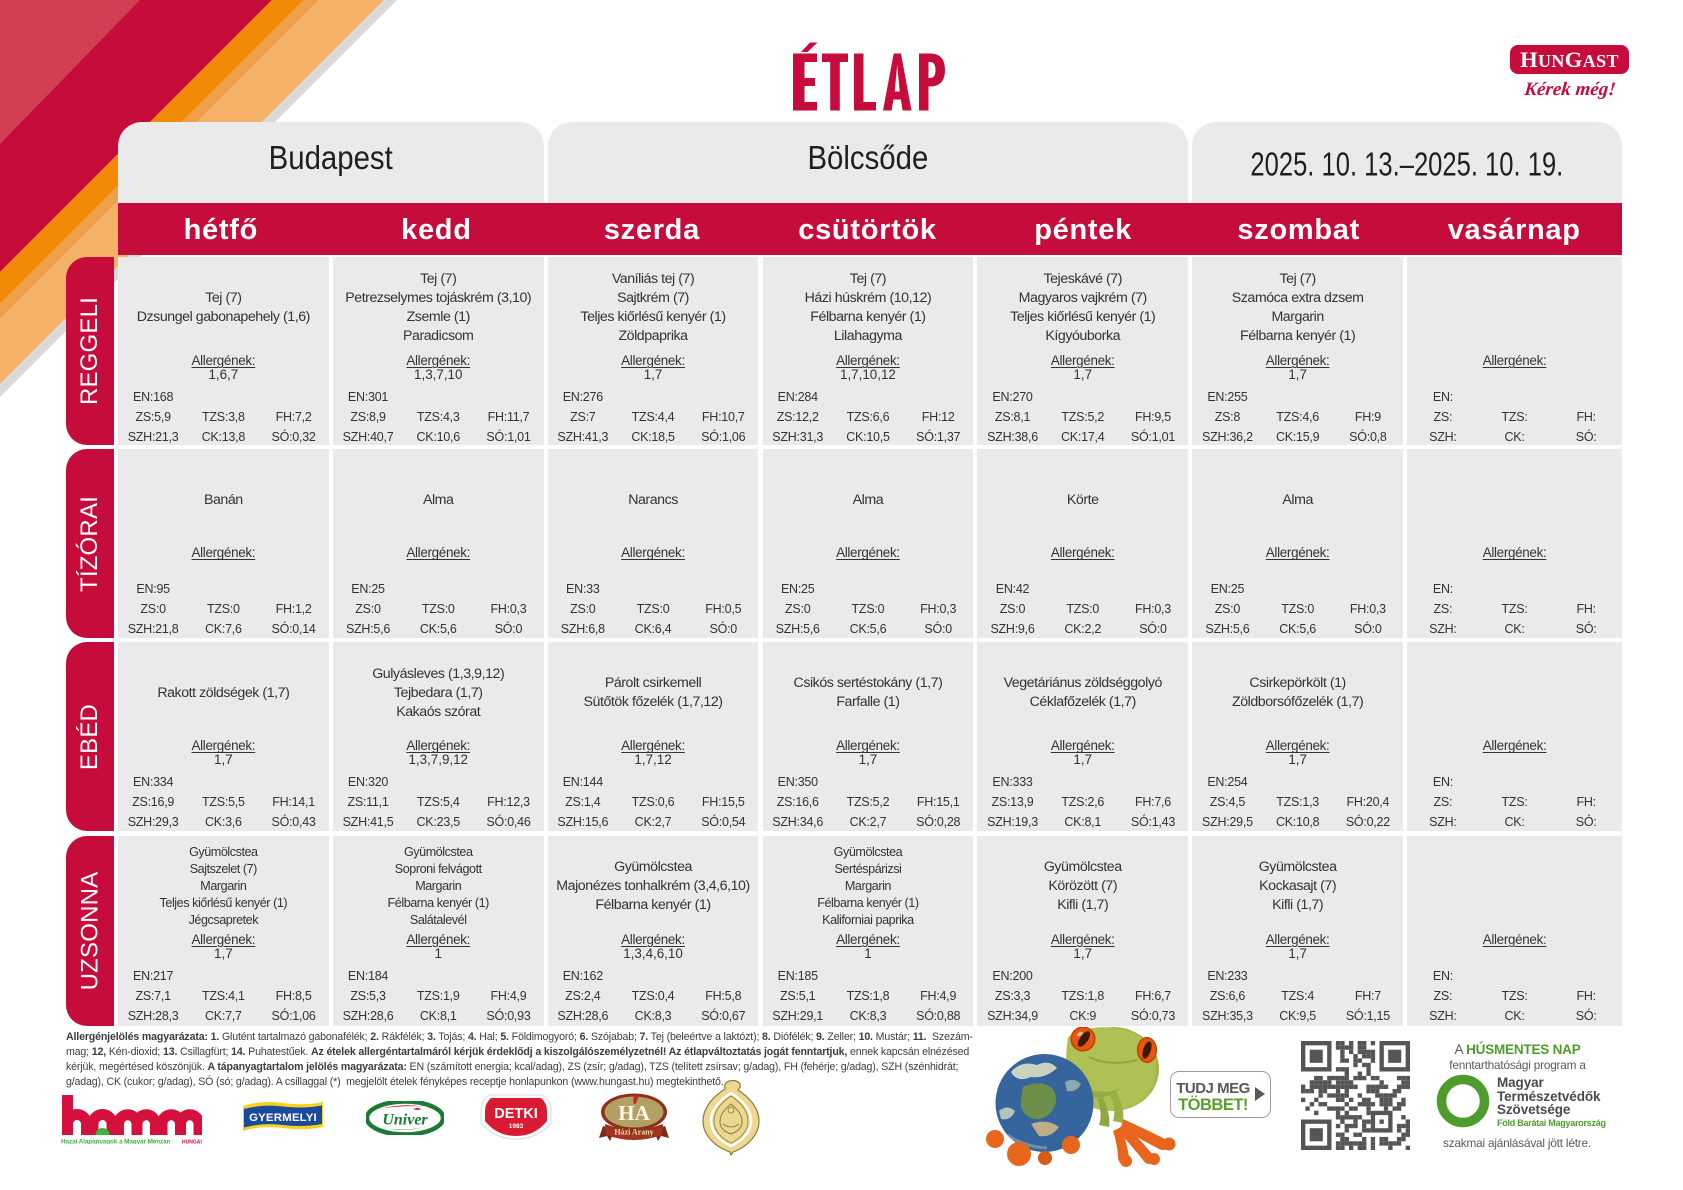 This screenshot has width=1683, height=1190. What do you see at coordinates (116, 1142) in the screenshot?
I see `svg-text:Hazai Alapanyagok a Magyar Men: Hazai Alapanyagok a Magyar Menzán` at bounding box center [116, 1142].